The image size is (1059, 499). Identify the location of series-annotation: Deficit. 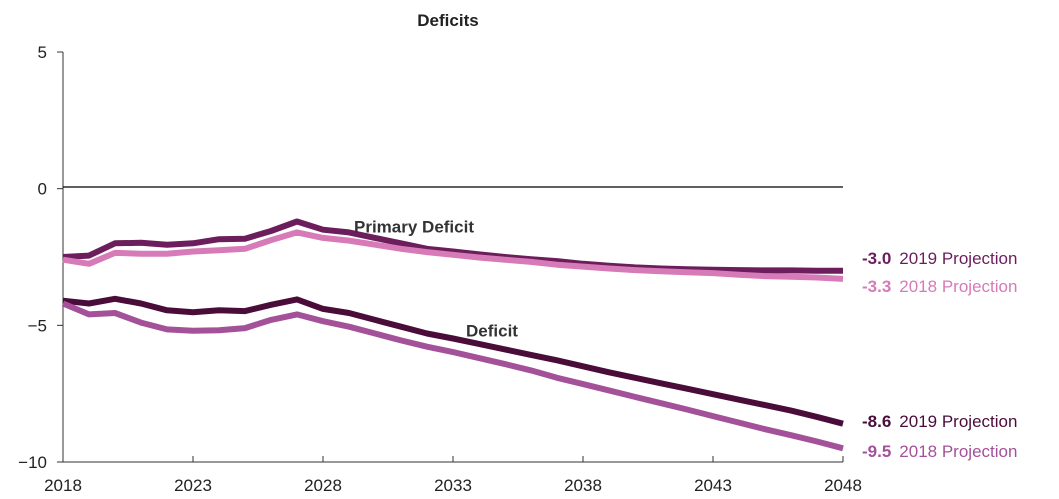
(492, 330).